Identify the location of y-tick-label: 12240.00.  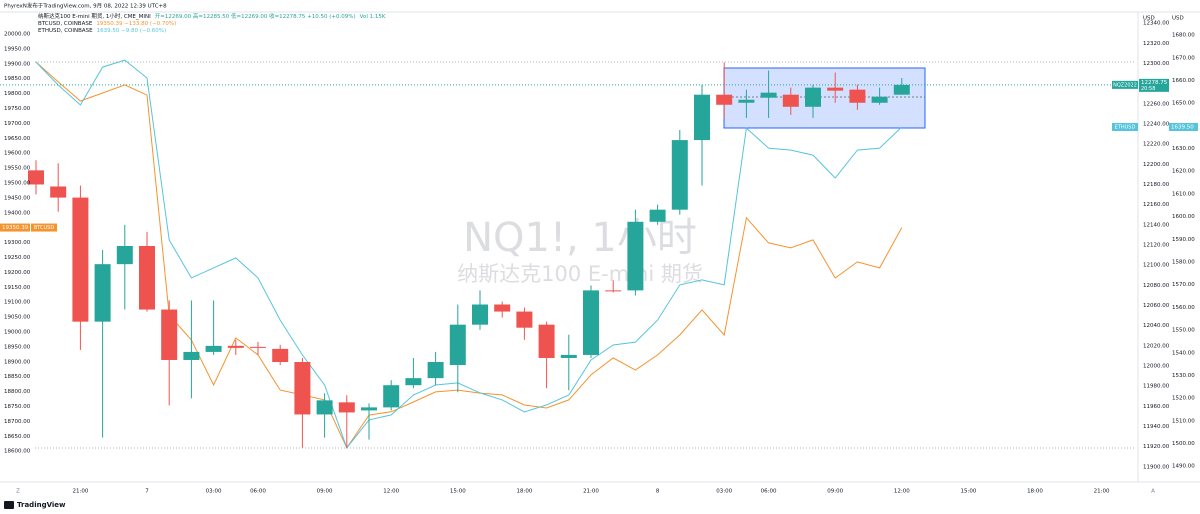
(1156, 124).